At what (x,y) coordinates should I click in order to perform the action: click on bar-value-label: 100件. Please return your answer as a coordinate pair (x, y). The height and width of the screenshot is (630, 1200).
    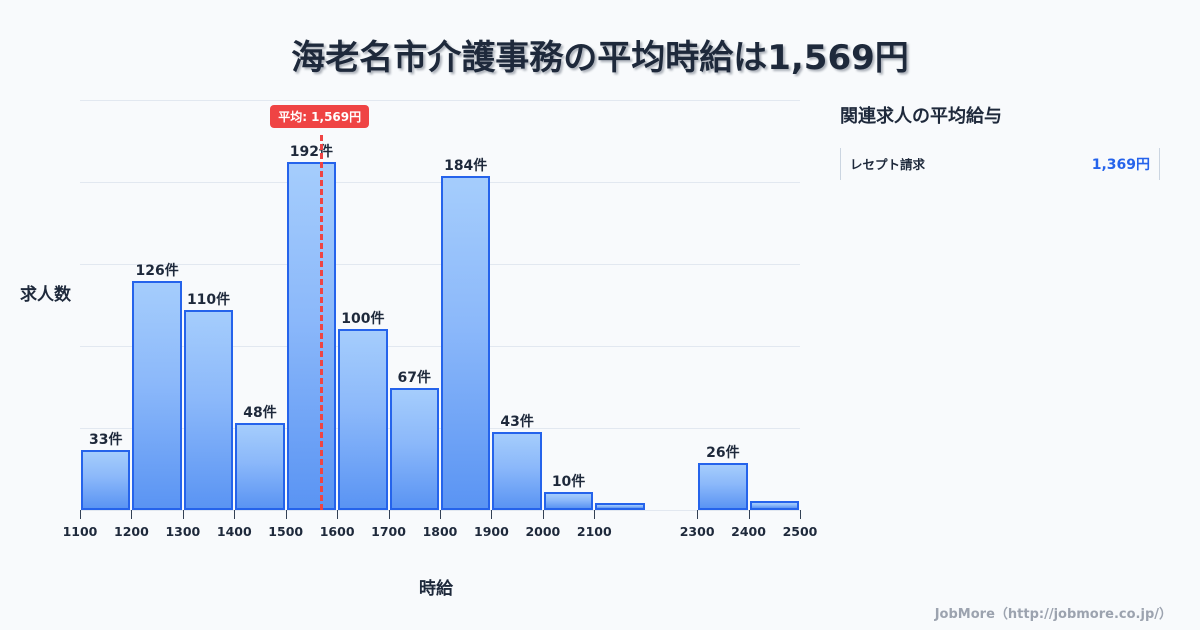
    Looking at the image, I should click on (363, 318).